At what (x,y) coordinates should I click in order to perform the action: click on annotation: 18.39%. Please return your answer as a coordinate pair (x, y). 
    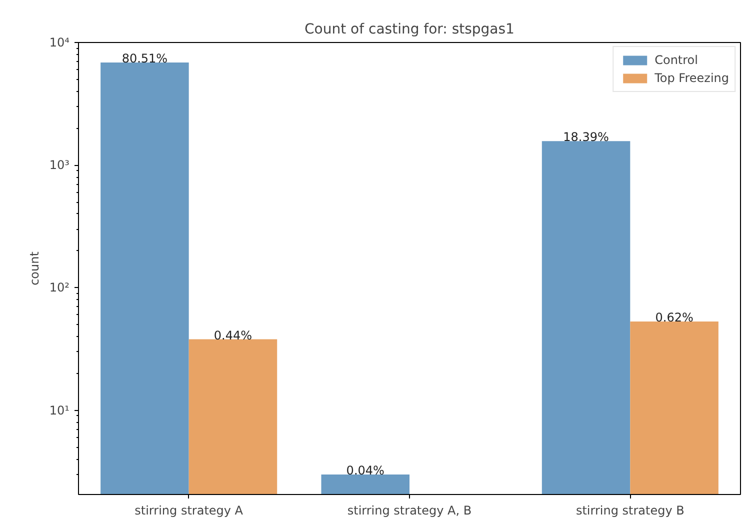
    Looking at the image, I should click on (586, 137).